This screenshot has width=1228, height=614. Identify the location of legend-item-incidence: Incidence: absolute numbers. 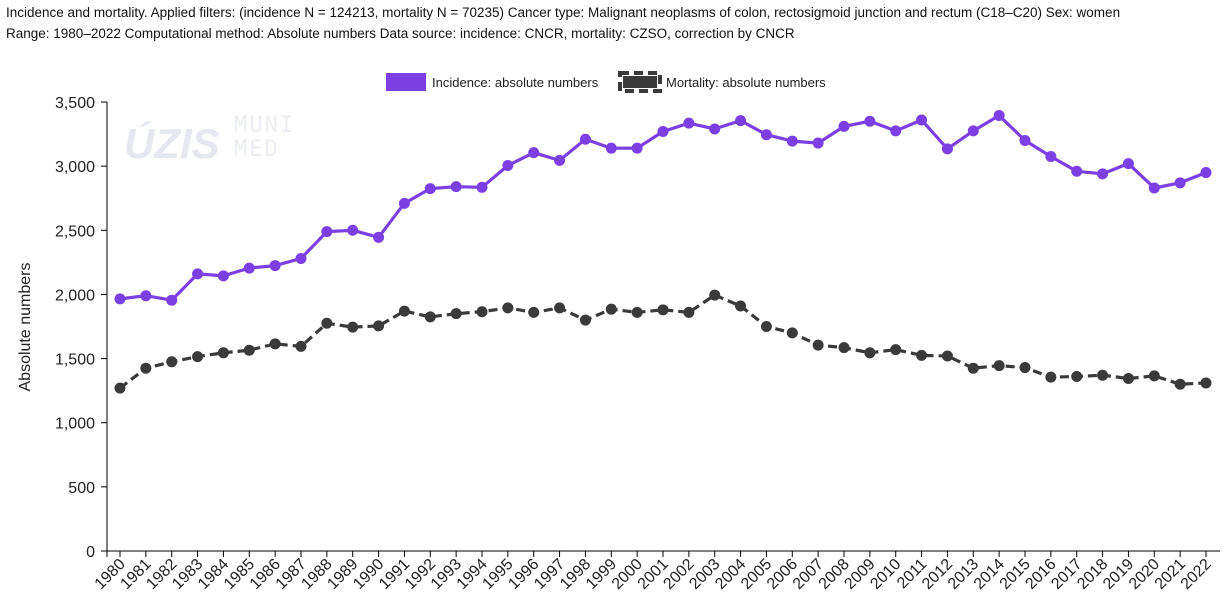
(492, 82).